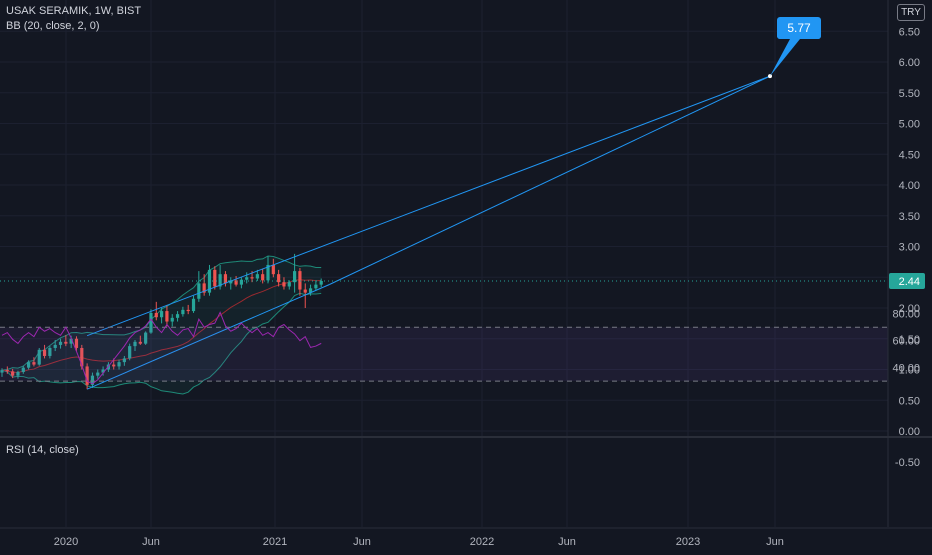 This screenshot has width=932, height=555. What do you see at coordinates (795, 47) in the screenshot?
I see `target-callout: 5.77` at bounding box center [795, 47].